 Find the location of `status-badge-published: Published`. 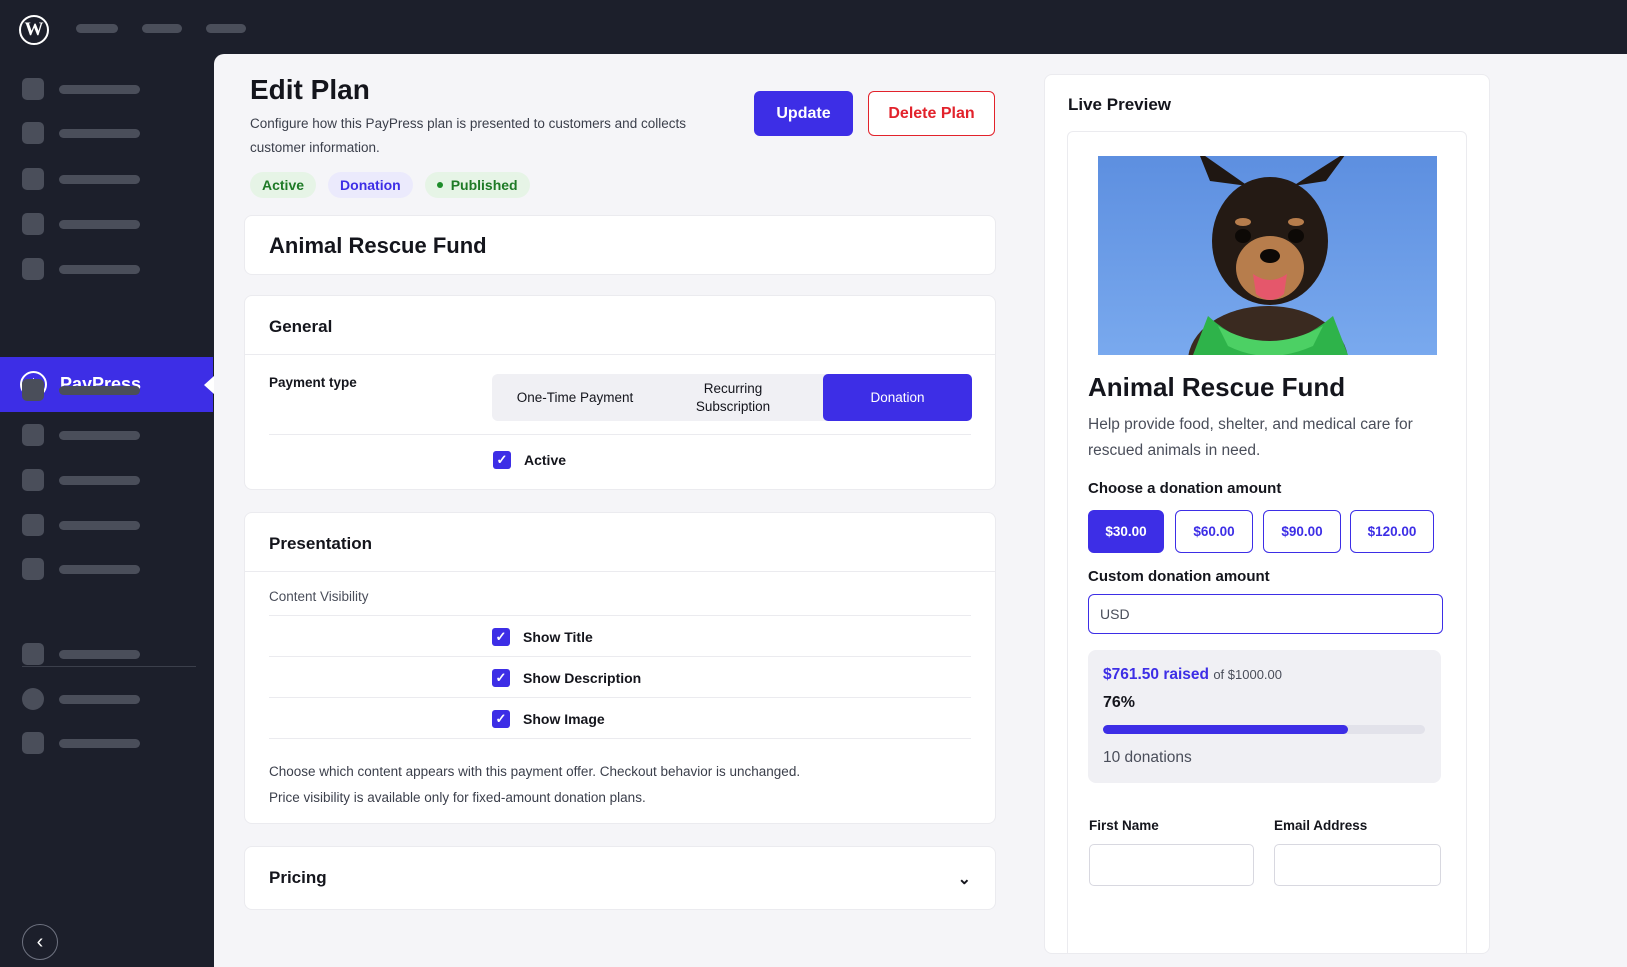

status-badge-published: Published is located at coordinates (477, 185).